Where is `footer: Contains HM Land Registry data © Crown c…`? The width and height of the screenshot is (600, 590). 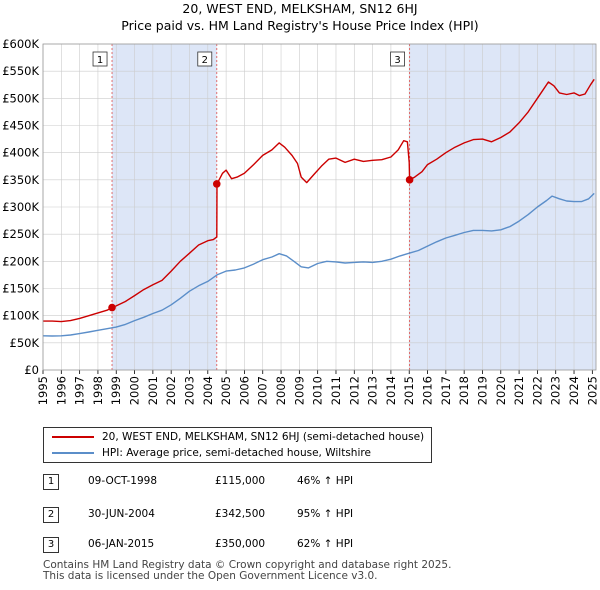
footer: Contains HM Land Registry data © Crown c… is located at coordinates (247, 571).